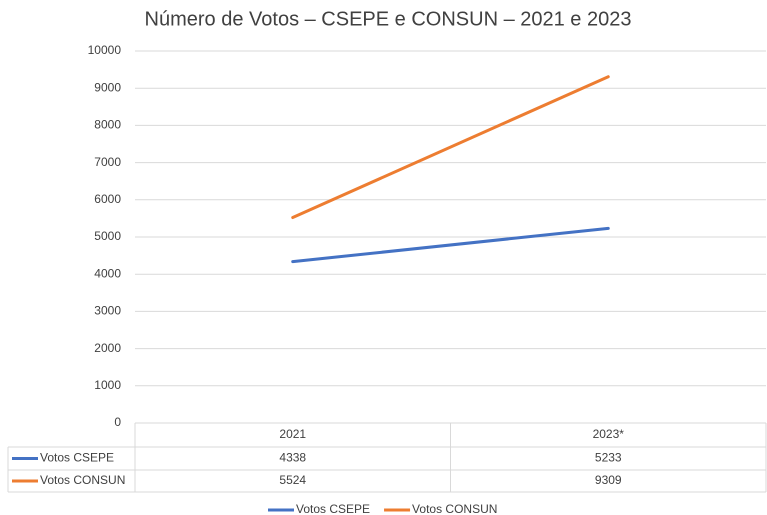 The width and height of the screenshot is (767, 515). I want to click on x-tick-label: 2023*, so click(609, 434).